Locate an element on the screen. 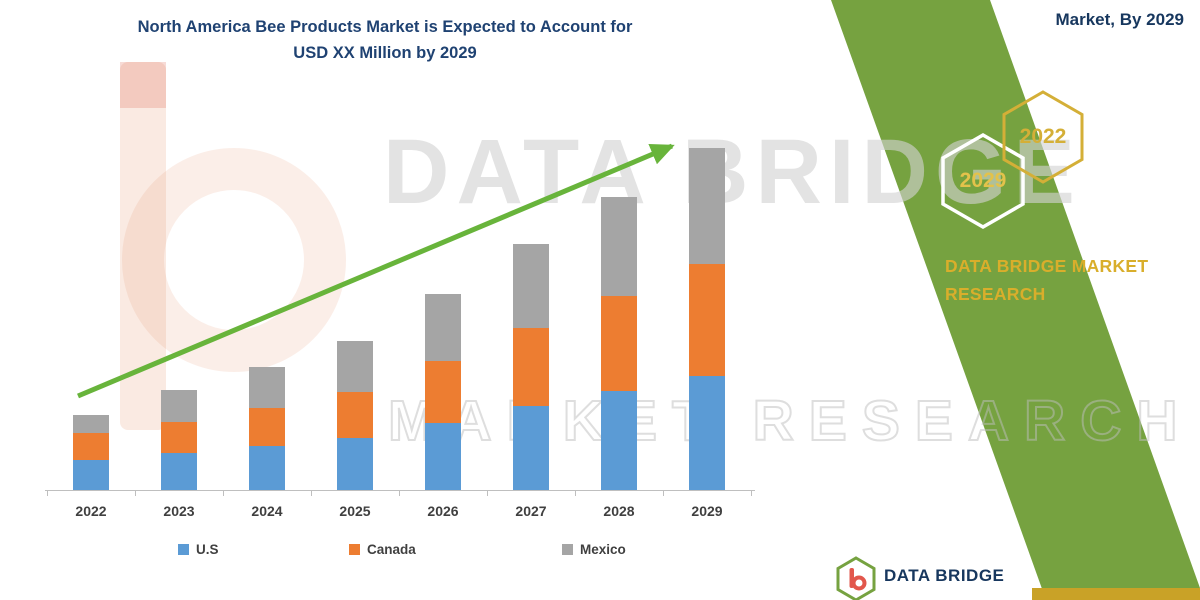 The height and width of the screenshot is (600, 1200). hexagon-2022-label: 2022 is located at coordinates (1043, 136).